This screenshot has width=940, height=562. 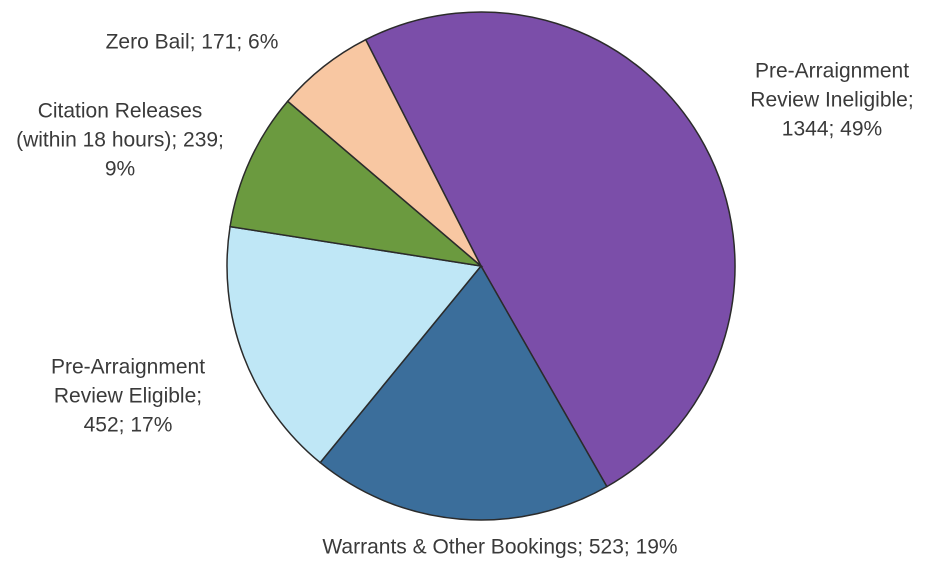 What do you see at coordinates (192, 42) in the screenshot?
I see `data-label: Zero Bail; 171; 6%` at bounding box center [192, 42].